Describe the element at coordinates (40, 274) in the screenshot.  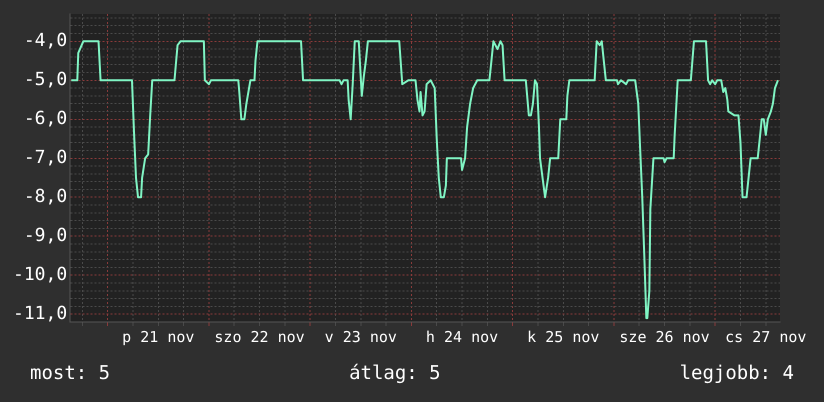
I see `y-tick-label: -10,0` at that location.